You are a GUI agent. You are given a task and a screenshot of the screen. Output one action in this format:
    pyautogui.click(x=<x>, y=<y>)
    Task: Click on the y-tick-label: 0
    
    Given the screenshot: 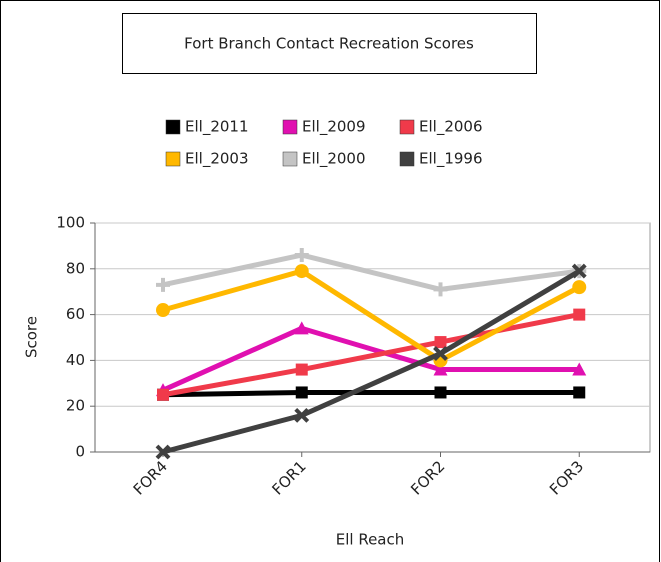 What is the action you would take?
    pyautogui.click(x=80, y=452)
    